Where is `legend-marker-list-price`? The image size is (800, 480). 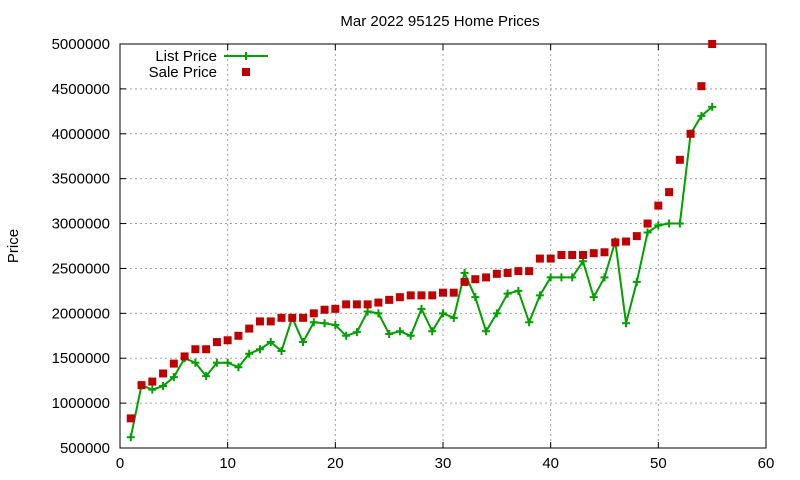 legend-marker-list-price is located at coordinates (246, 56).